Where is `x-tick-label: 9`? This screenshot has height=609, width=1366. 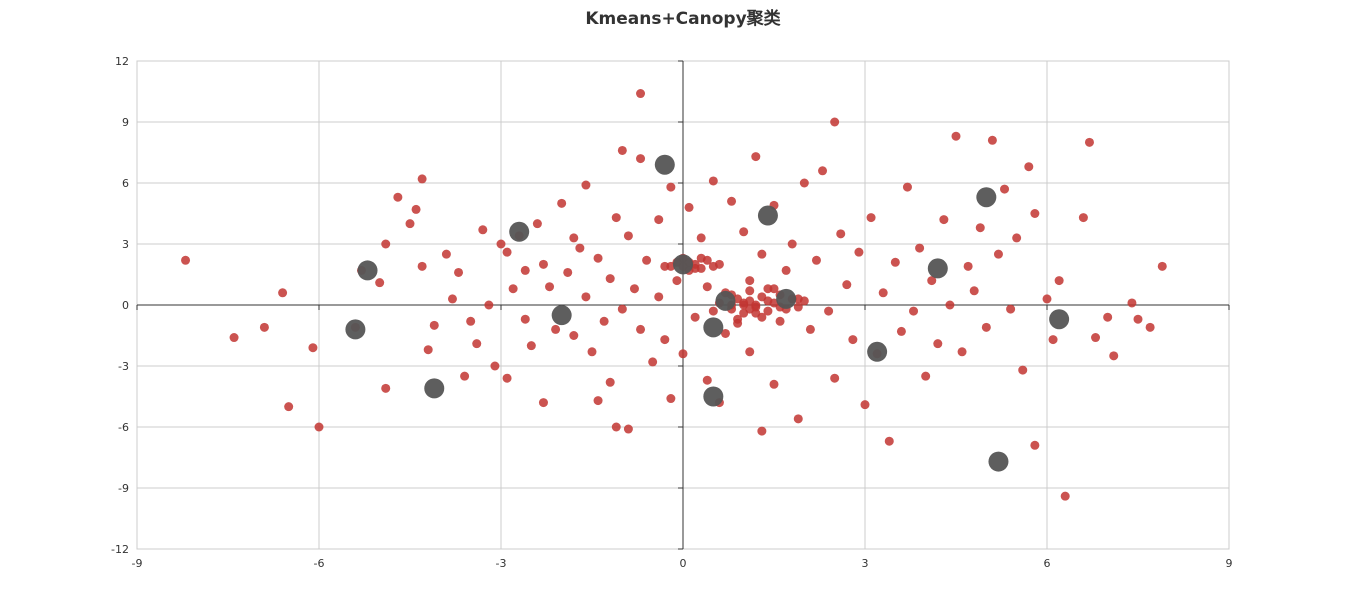
x-tick-label: 9 is located at coordinates (1229, 563).